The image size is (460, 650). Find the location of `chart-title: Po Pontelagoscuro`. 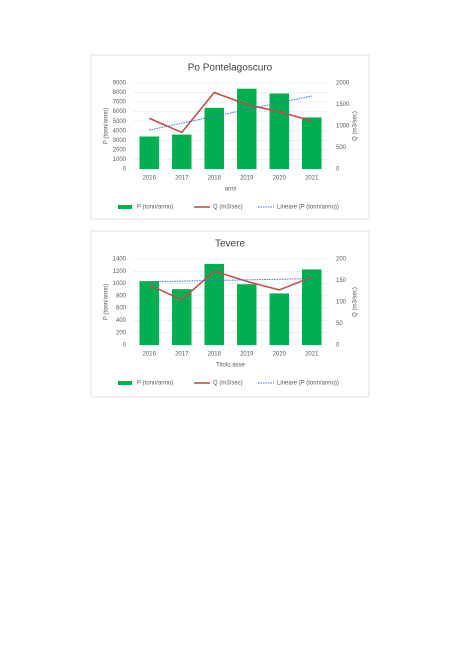

chart-title: Po Pontelagoscuro is located at coordinates (230, 68).